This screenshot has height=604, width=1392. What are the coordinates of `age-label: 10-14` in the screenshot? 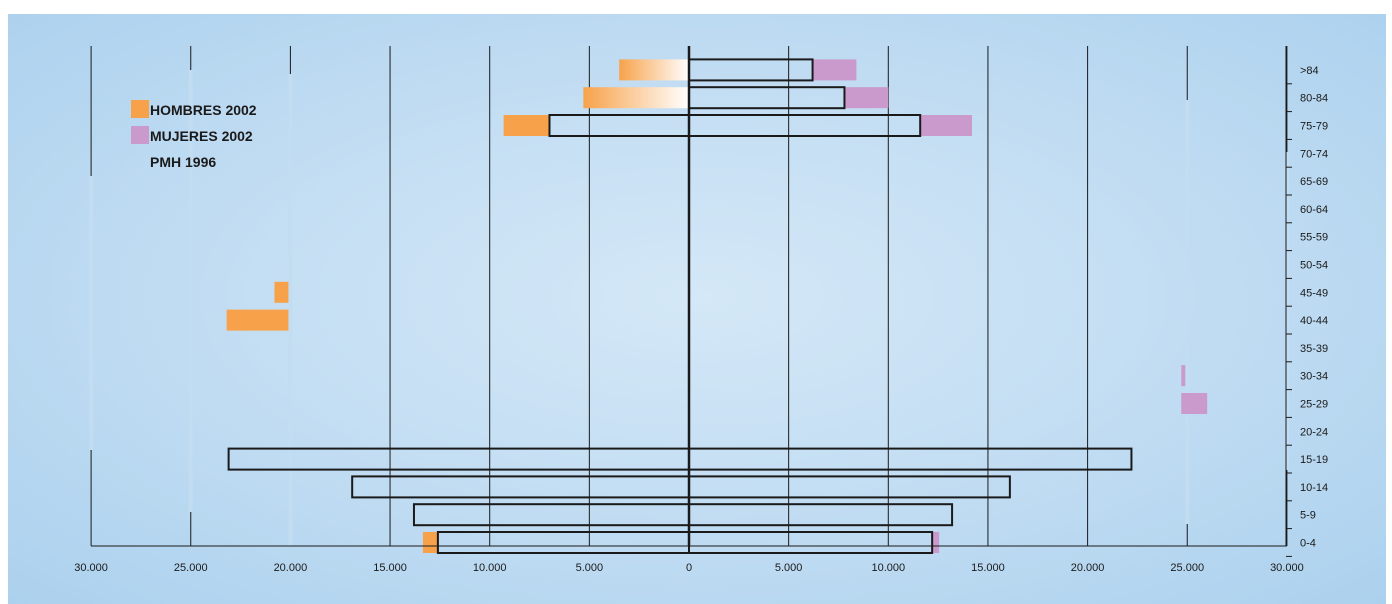 It's located at (1314, 488).